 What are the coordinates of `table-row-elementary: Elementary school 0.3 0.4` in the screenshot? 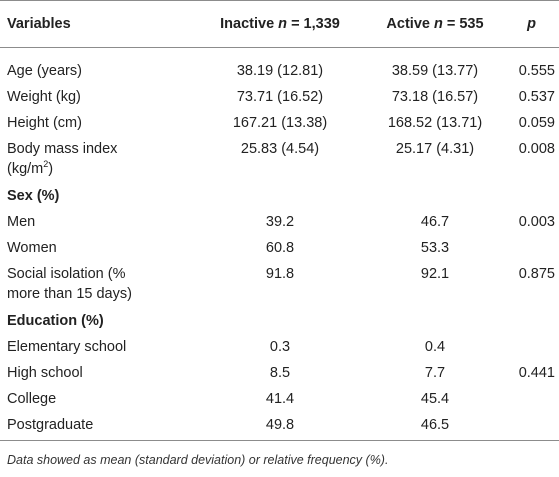 It's located at (279, 344).